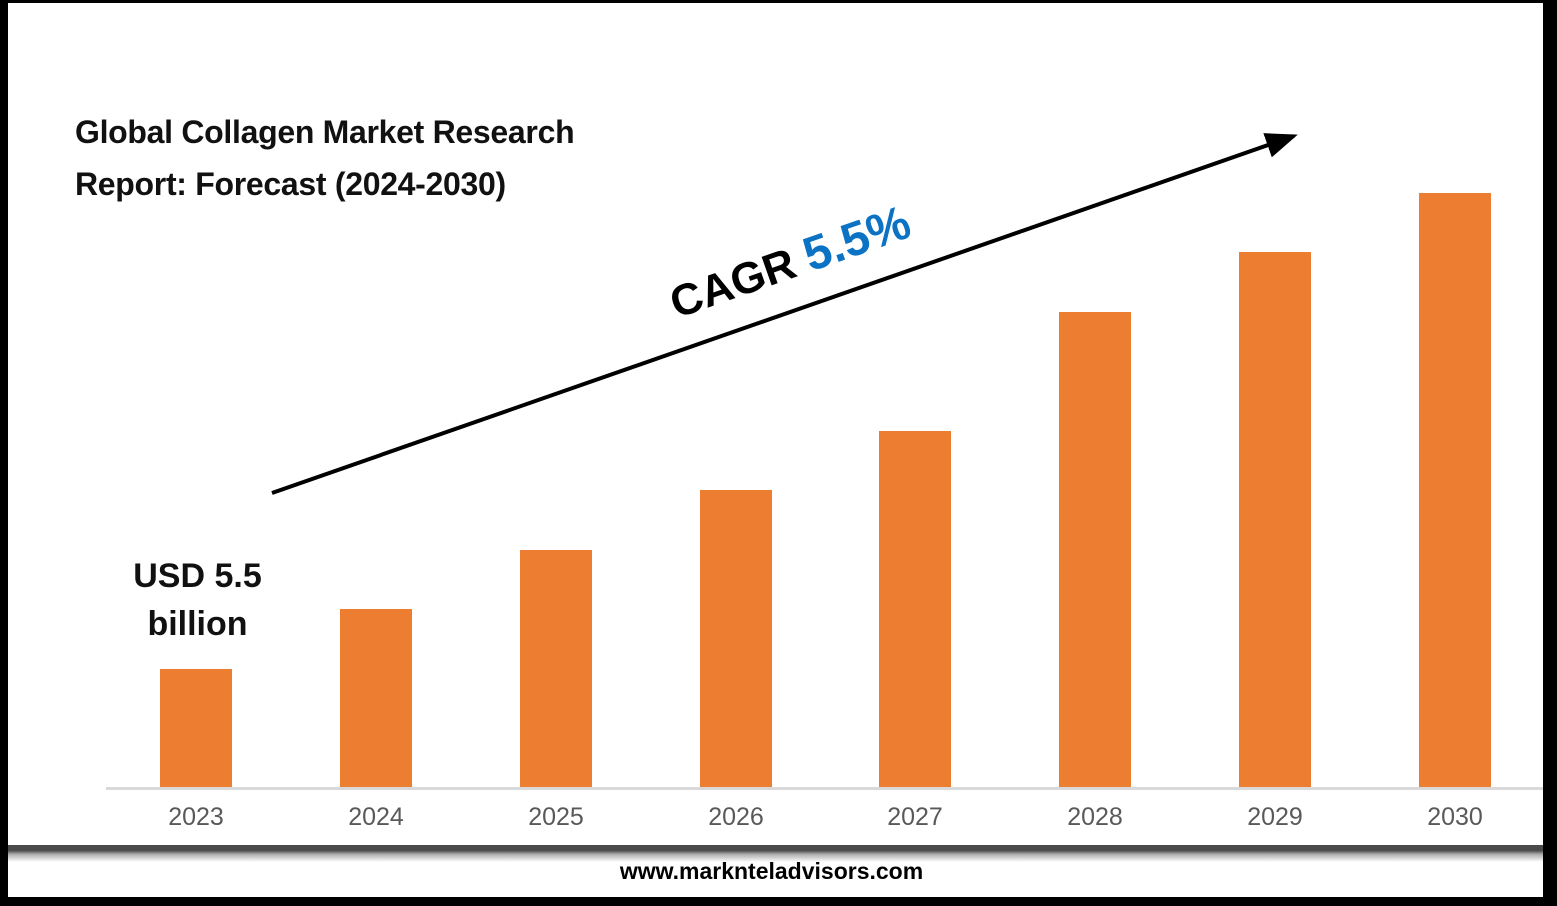 The width and height of the screenshot is (1557, 906). Describe the element at coordinates (290, 184) in the screenshot. I see `page-title-line2: Report: Forecast (2024-2030)` at that location.